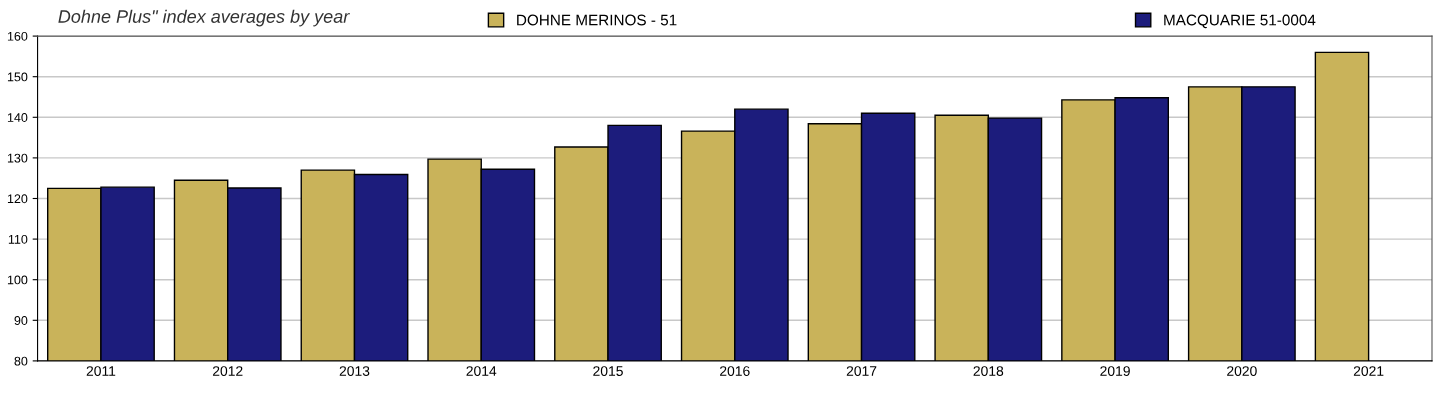 This screenshot has height=401, width=1445. What do you see at coordinates (21, 320) in the screenshot?
I see `y-tick-label: 90` at bounding box center [21, 320].